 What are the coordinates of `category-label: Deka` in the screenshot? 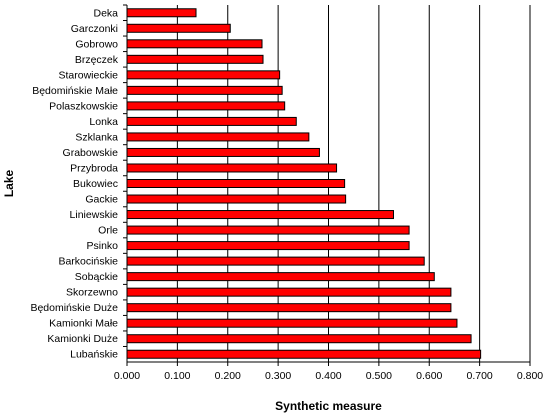 It's located at (105, 13).